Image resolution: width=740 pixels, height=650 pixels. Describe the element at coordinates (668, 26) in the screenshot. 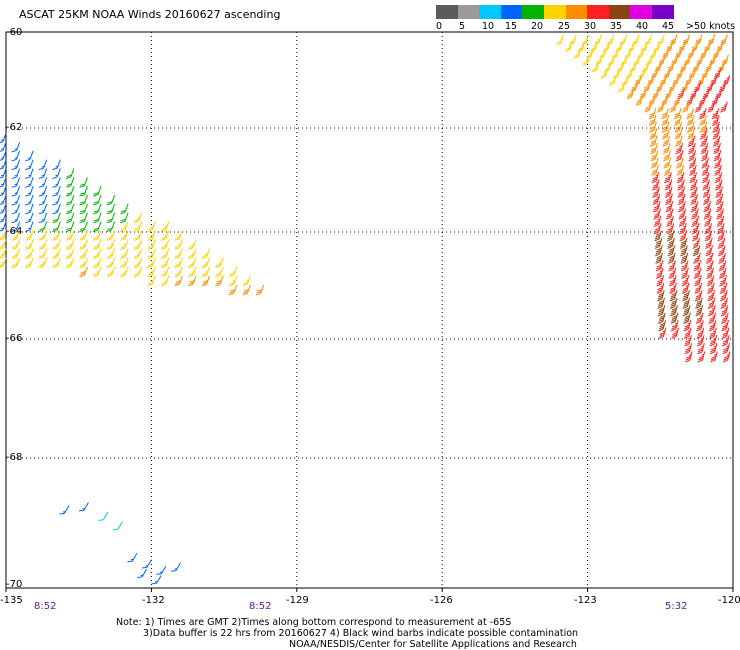

I see `legend-label: 45` at that location.